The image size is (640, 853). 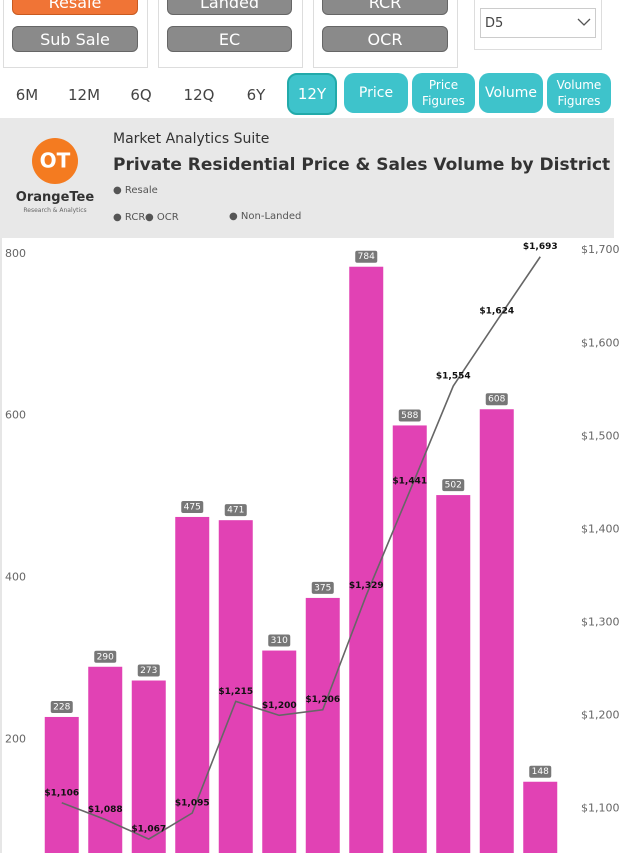 I want to click on bar-label: 784, so click(x=366, y=257).